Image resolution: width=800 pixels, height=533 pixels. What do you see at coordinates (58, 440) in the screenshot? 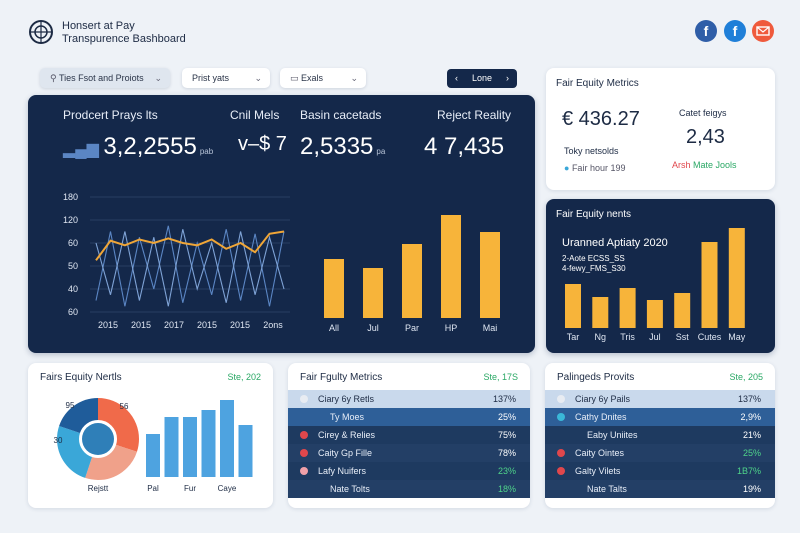
I see `donut-label: 30` at bounding box center [58, 440].